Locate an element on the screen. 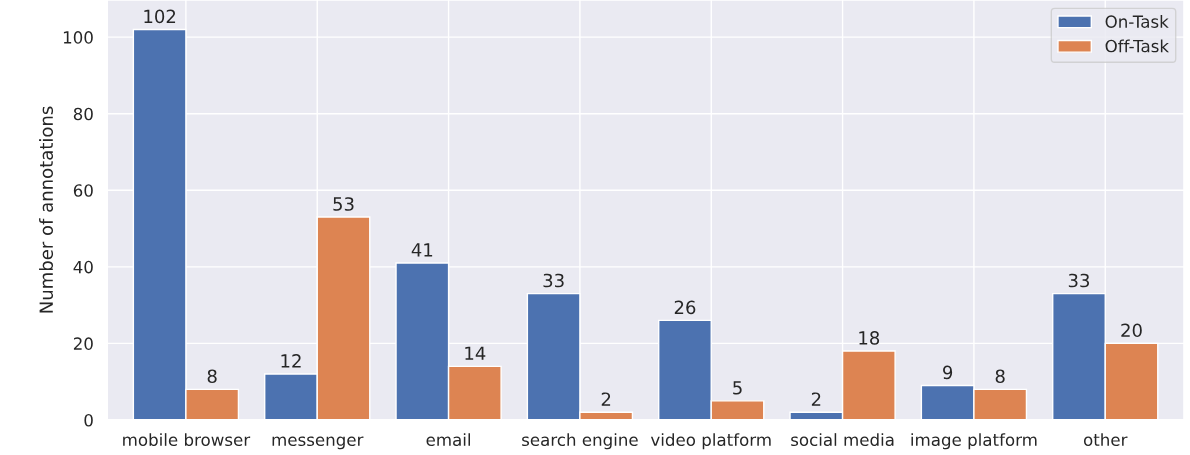 Image resolution: width=1190 pixels, height=455 pixels. x-tick-label: search engine is located at coordinates (580, 441).